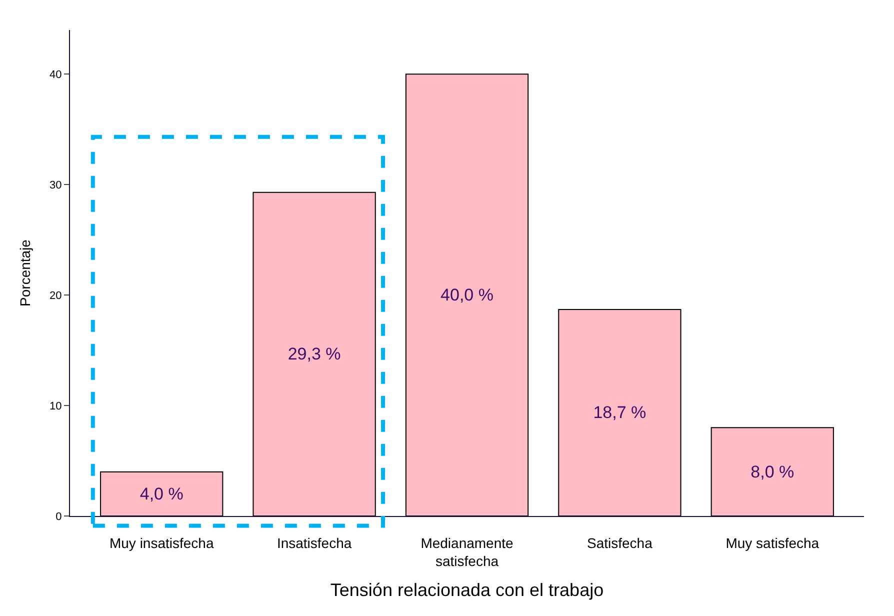 Image resolution: width=894 pixels, height=616 pixels. Describe the element at coordinates (56, 185) in the screenshot. I see `y-tick-label: 30` at that location.